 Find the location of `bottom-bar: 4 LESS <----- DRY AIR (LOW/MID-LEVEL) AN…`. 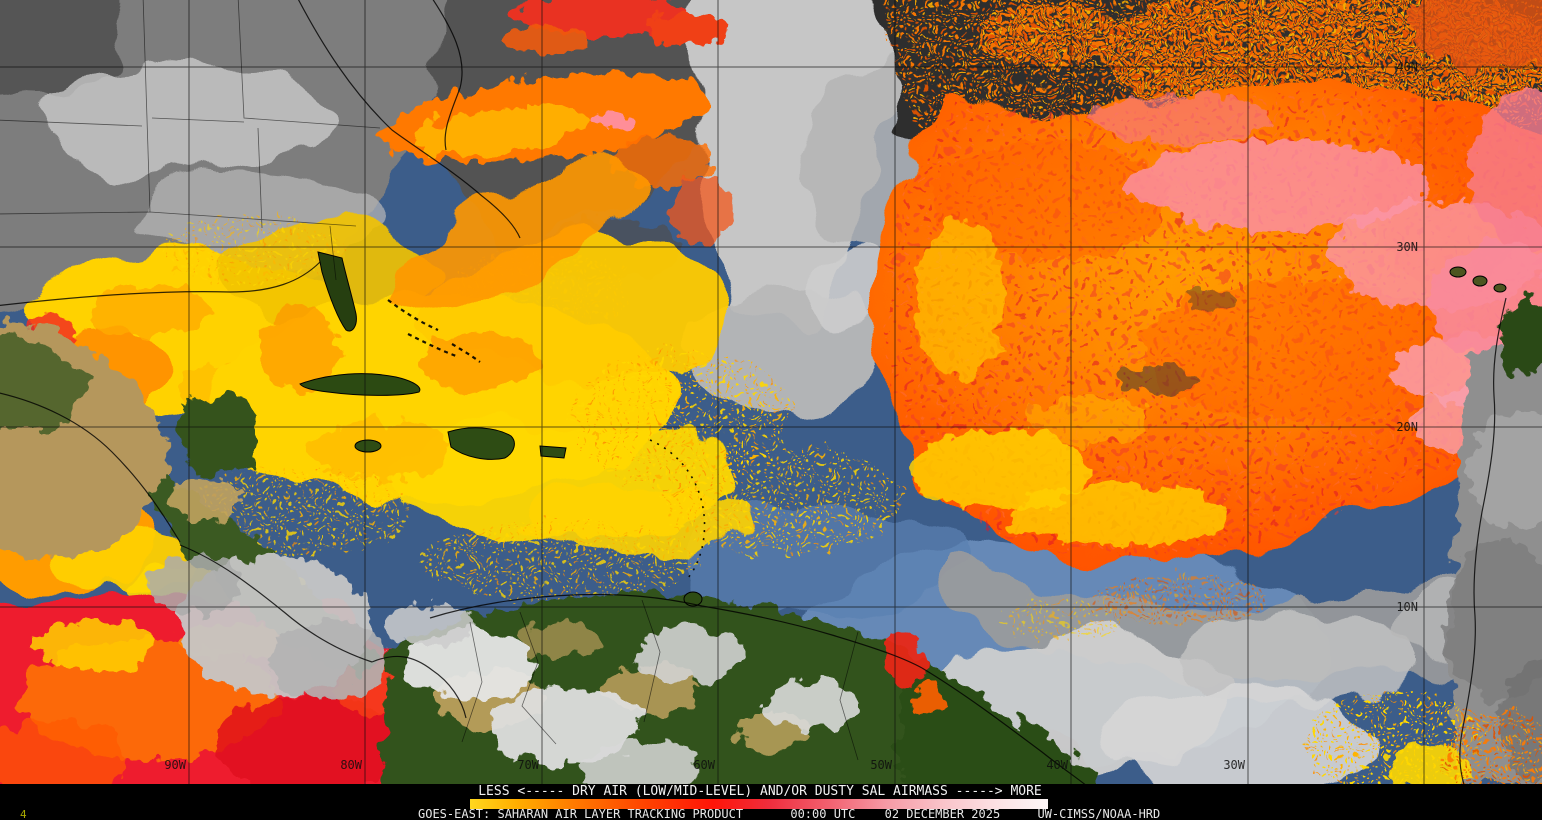

bottom-bar: 4 LESS <----- DRY AIR (LOW/MID-LEVEL) AN… is located at coordinates (771, 802).